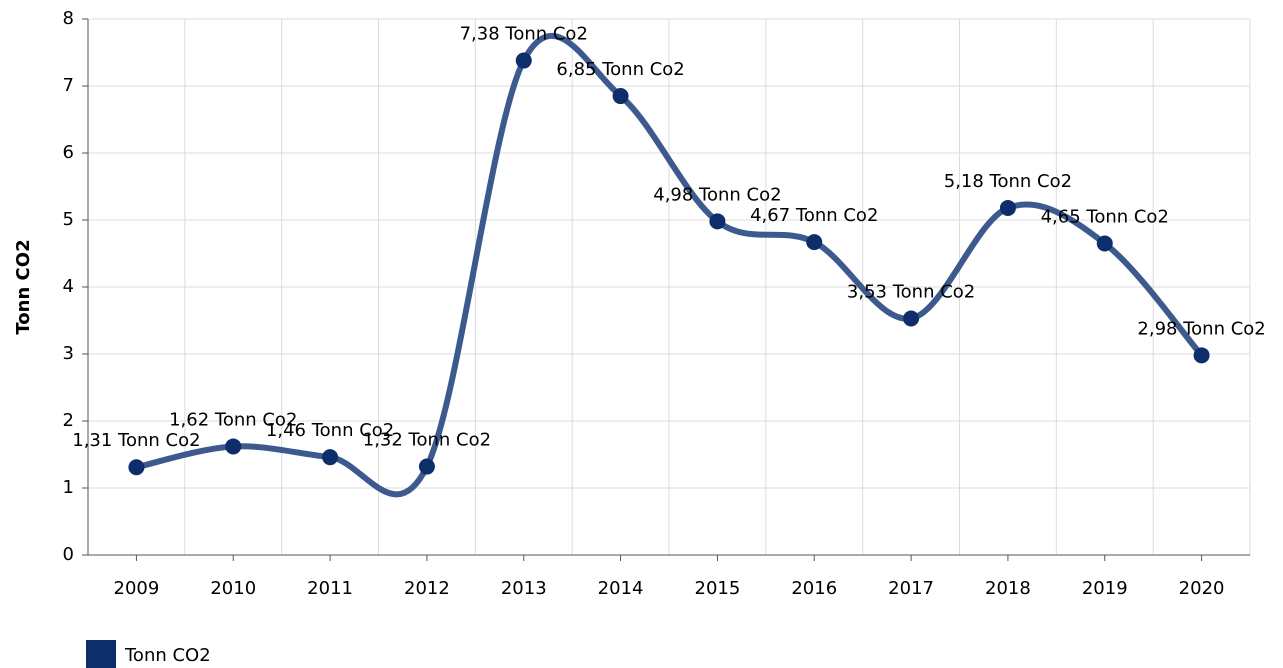  Describe the element at coordinates (68, 487) in the screenshot. I see `y-tick-label: 1` at that location.